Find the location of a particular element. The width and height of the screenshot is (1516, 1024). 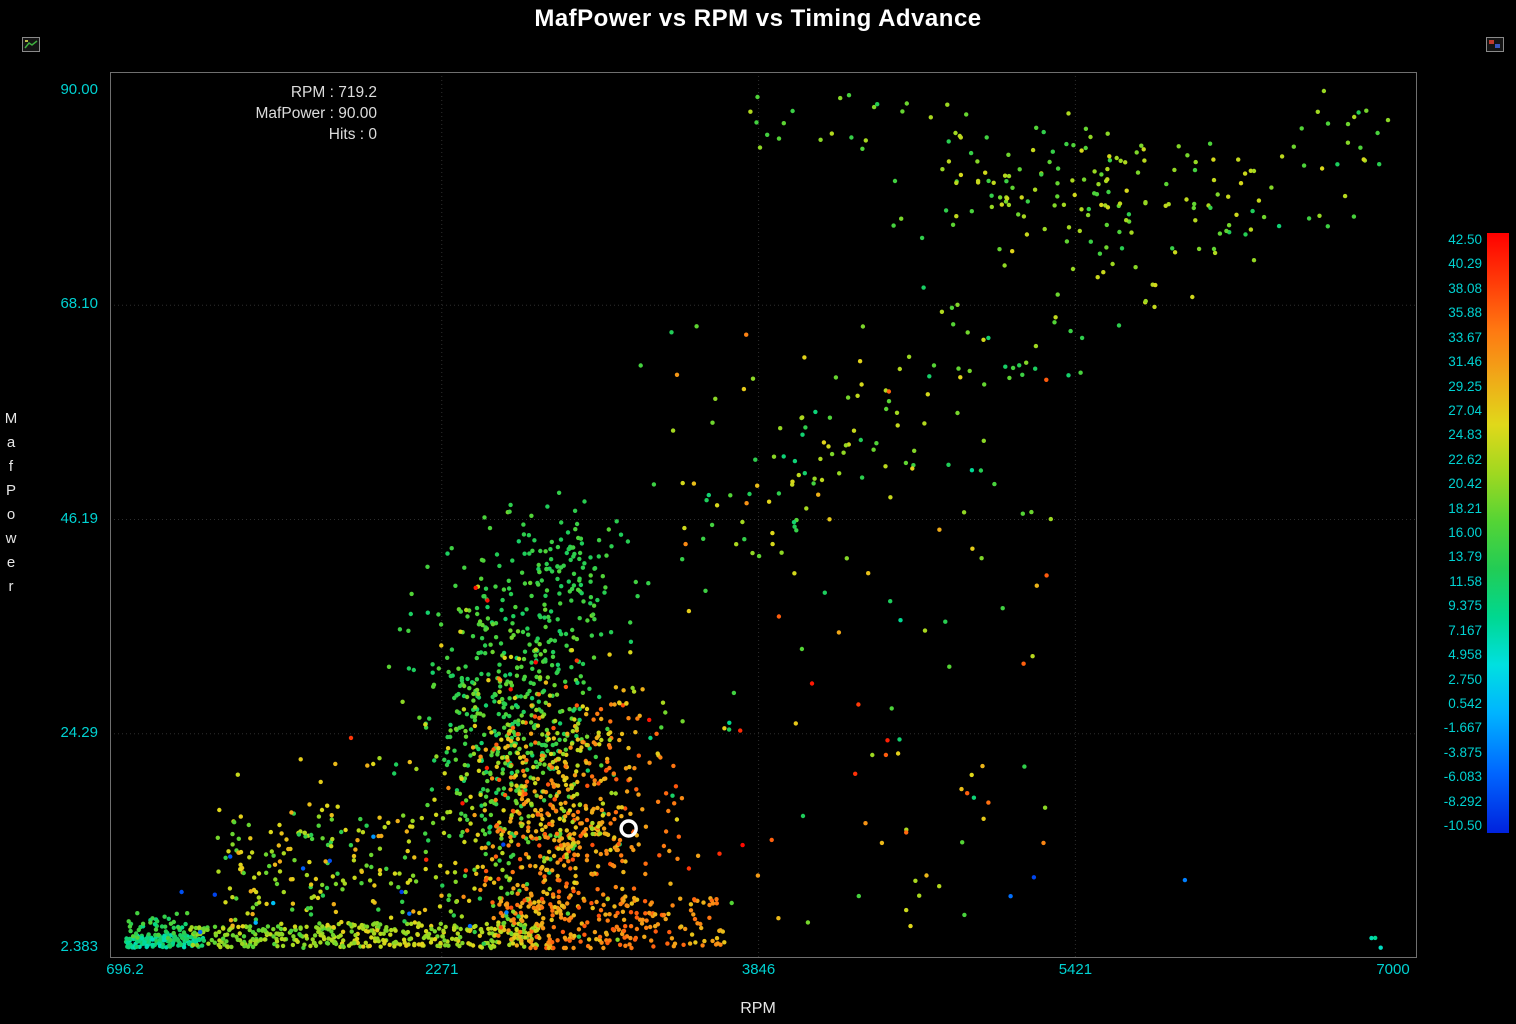

cursor-marker-center is located at coordinates (628, 828).